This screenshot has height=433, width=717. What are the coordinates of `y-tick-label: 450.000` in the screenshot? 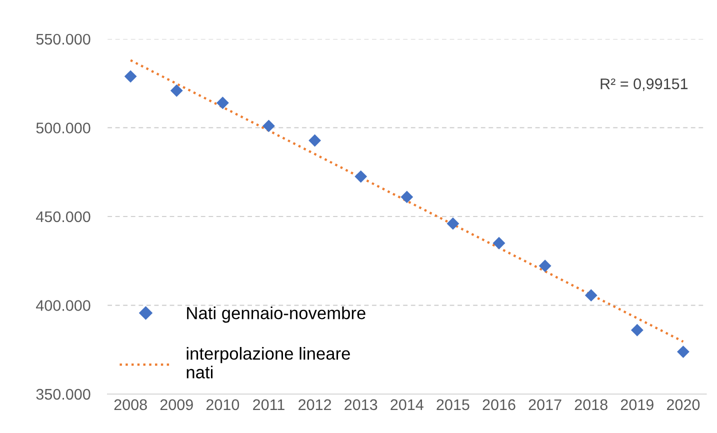 It's located at (63, 216).